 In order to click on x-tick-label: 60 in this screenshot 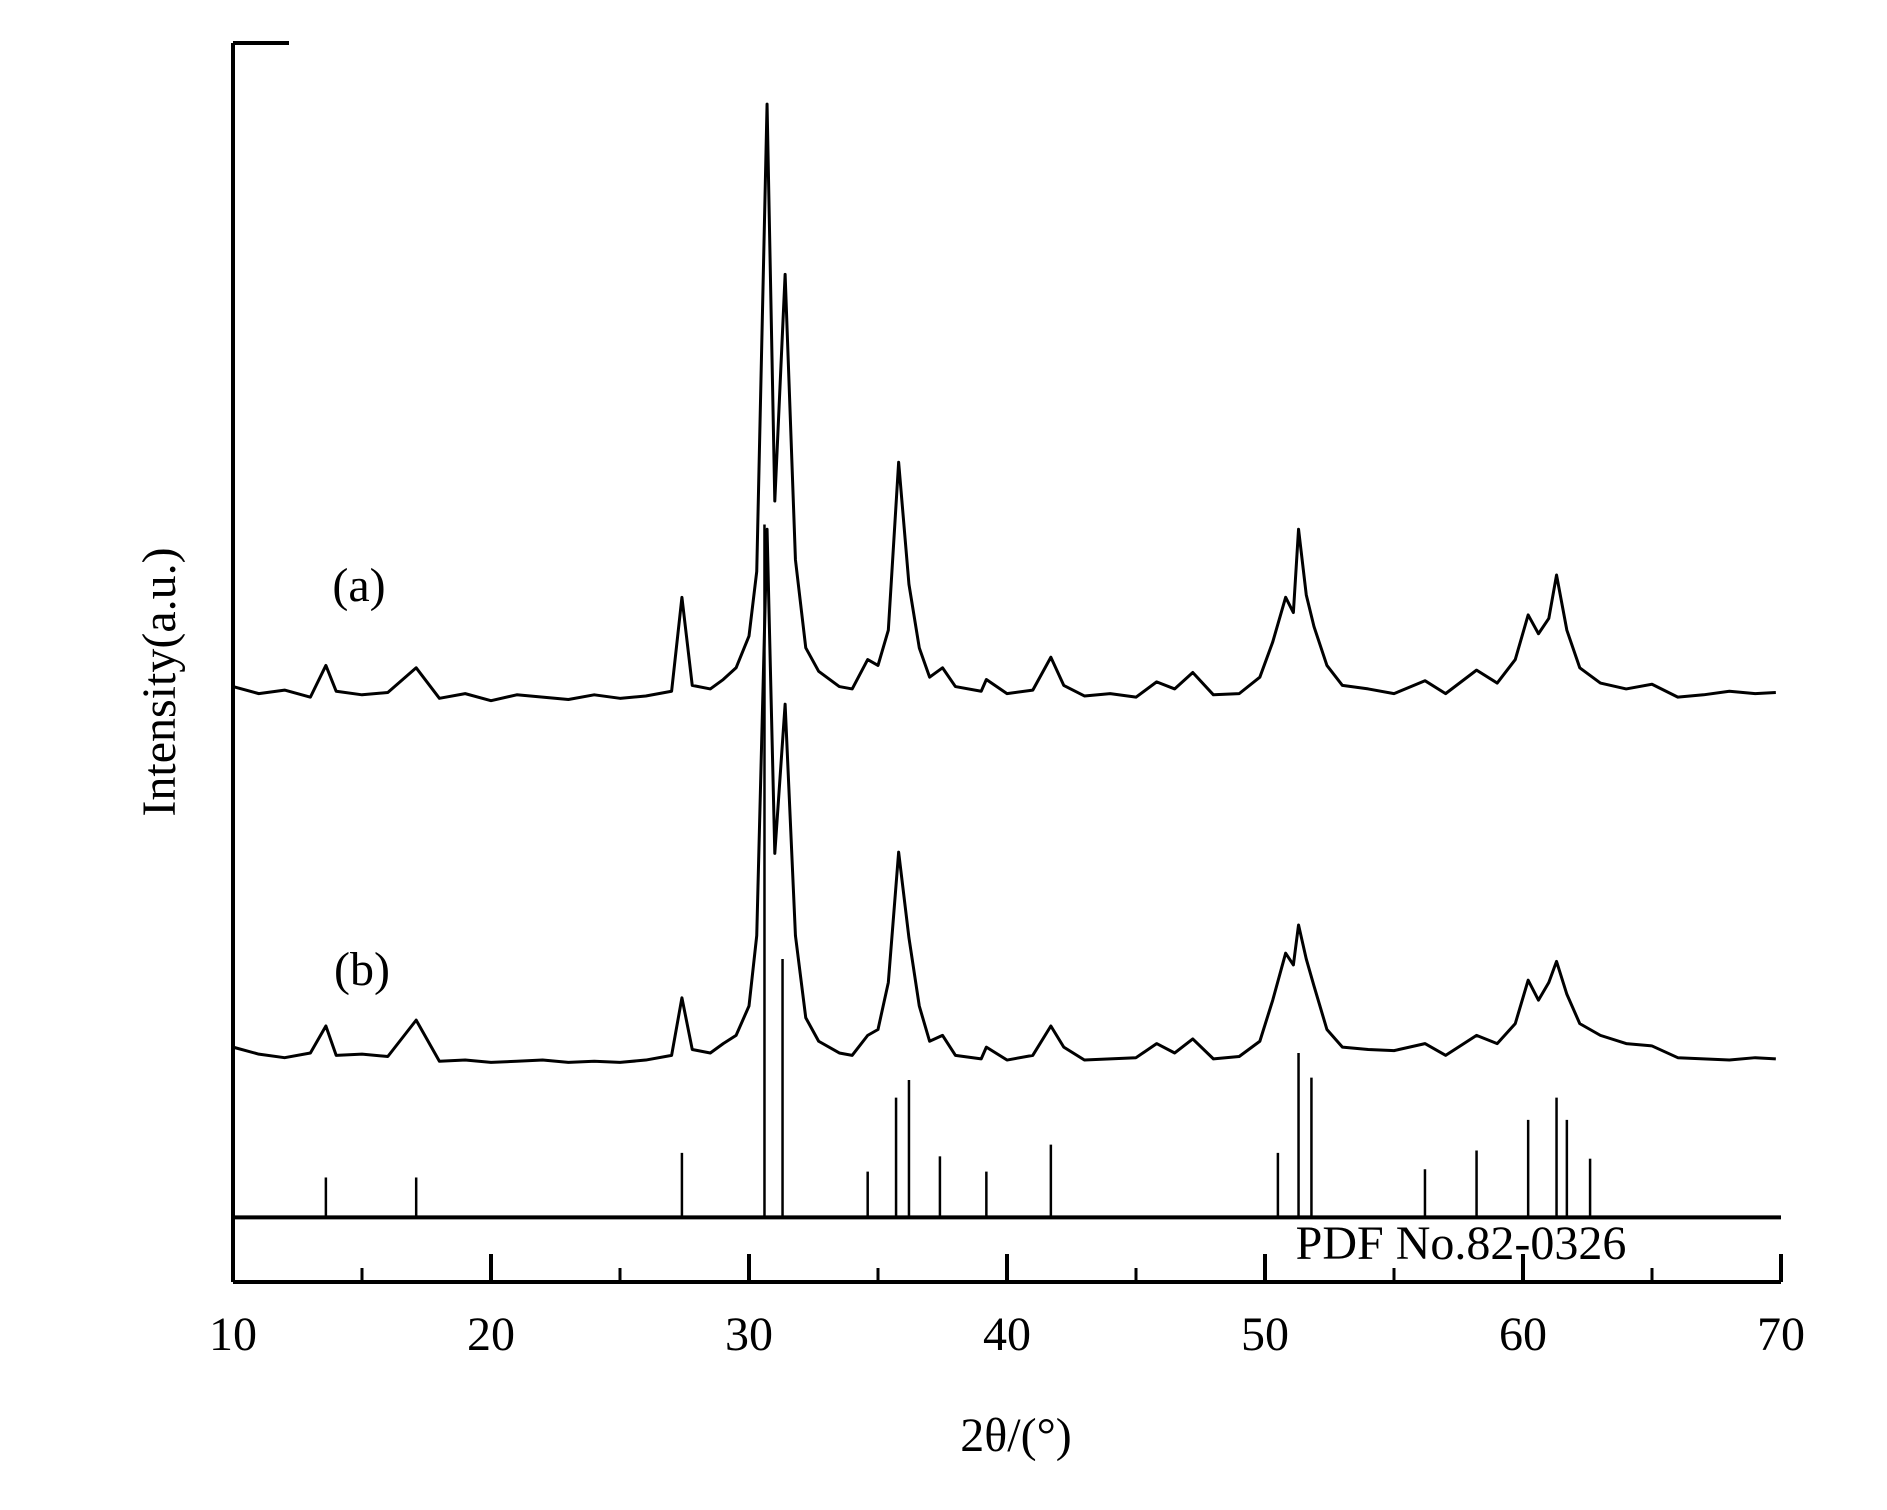, I will do `click(1523, 1334)`.